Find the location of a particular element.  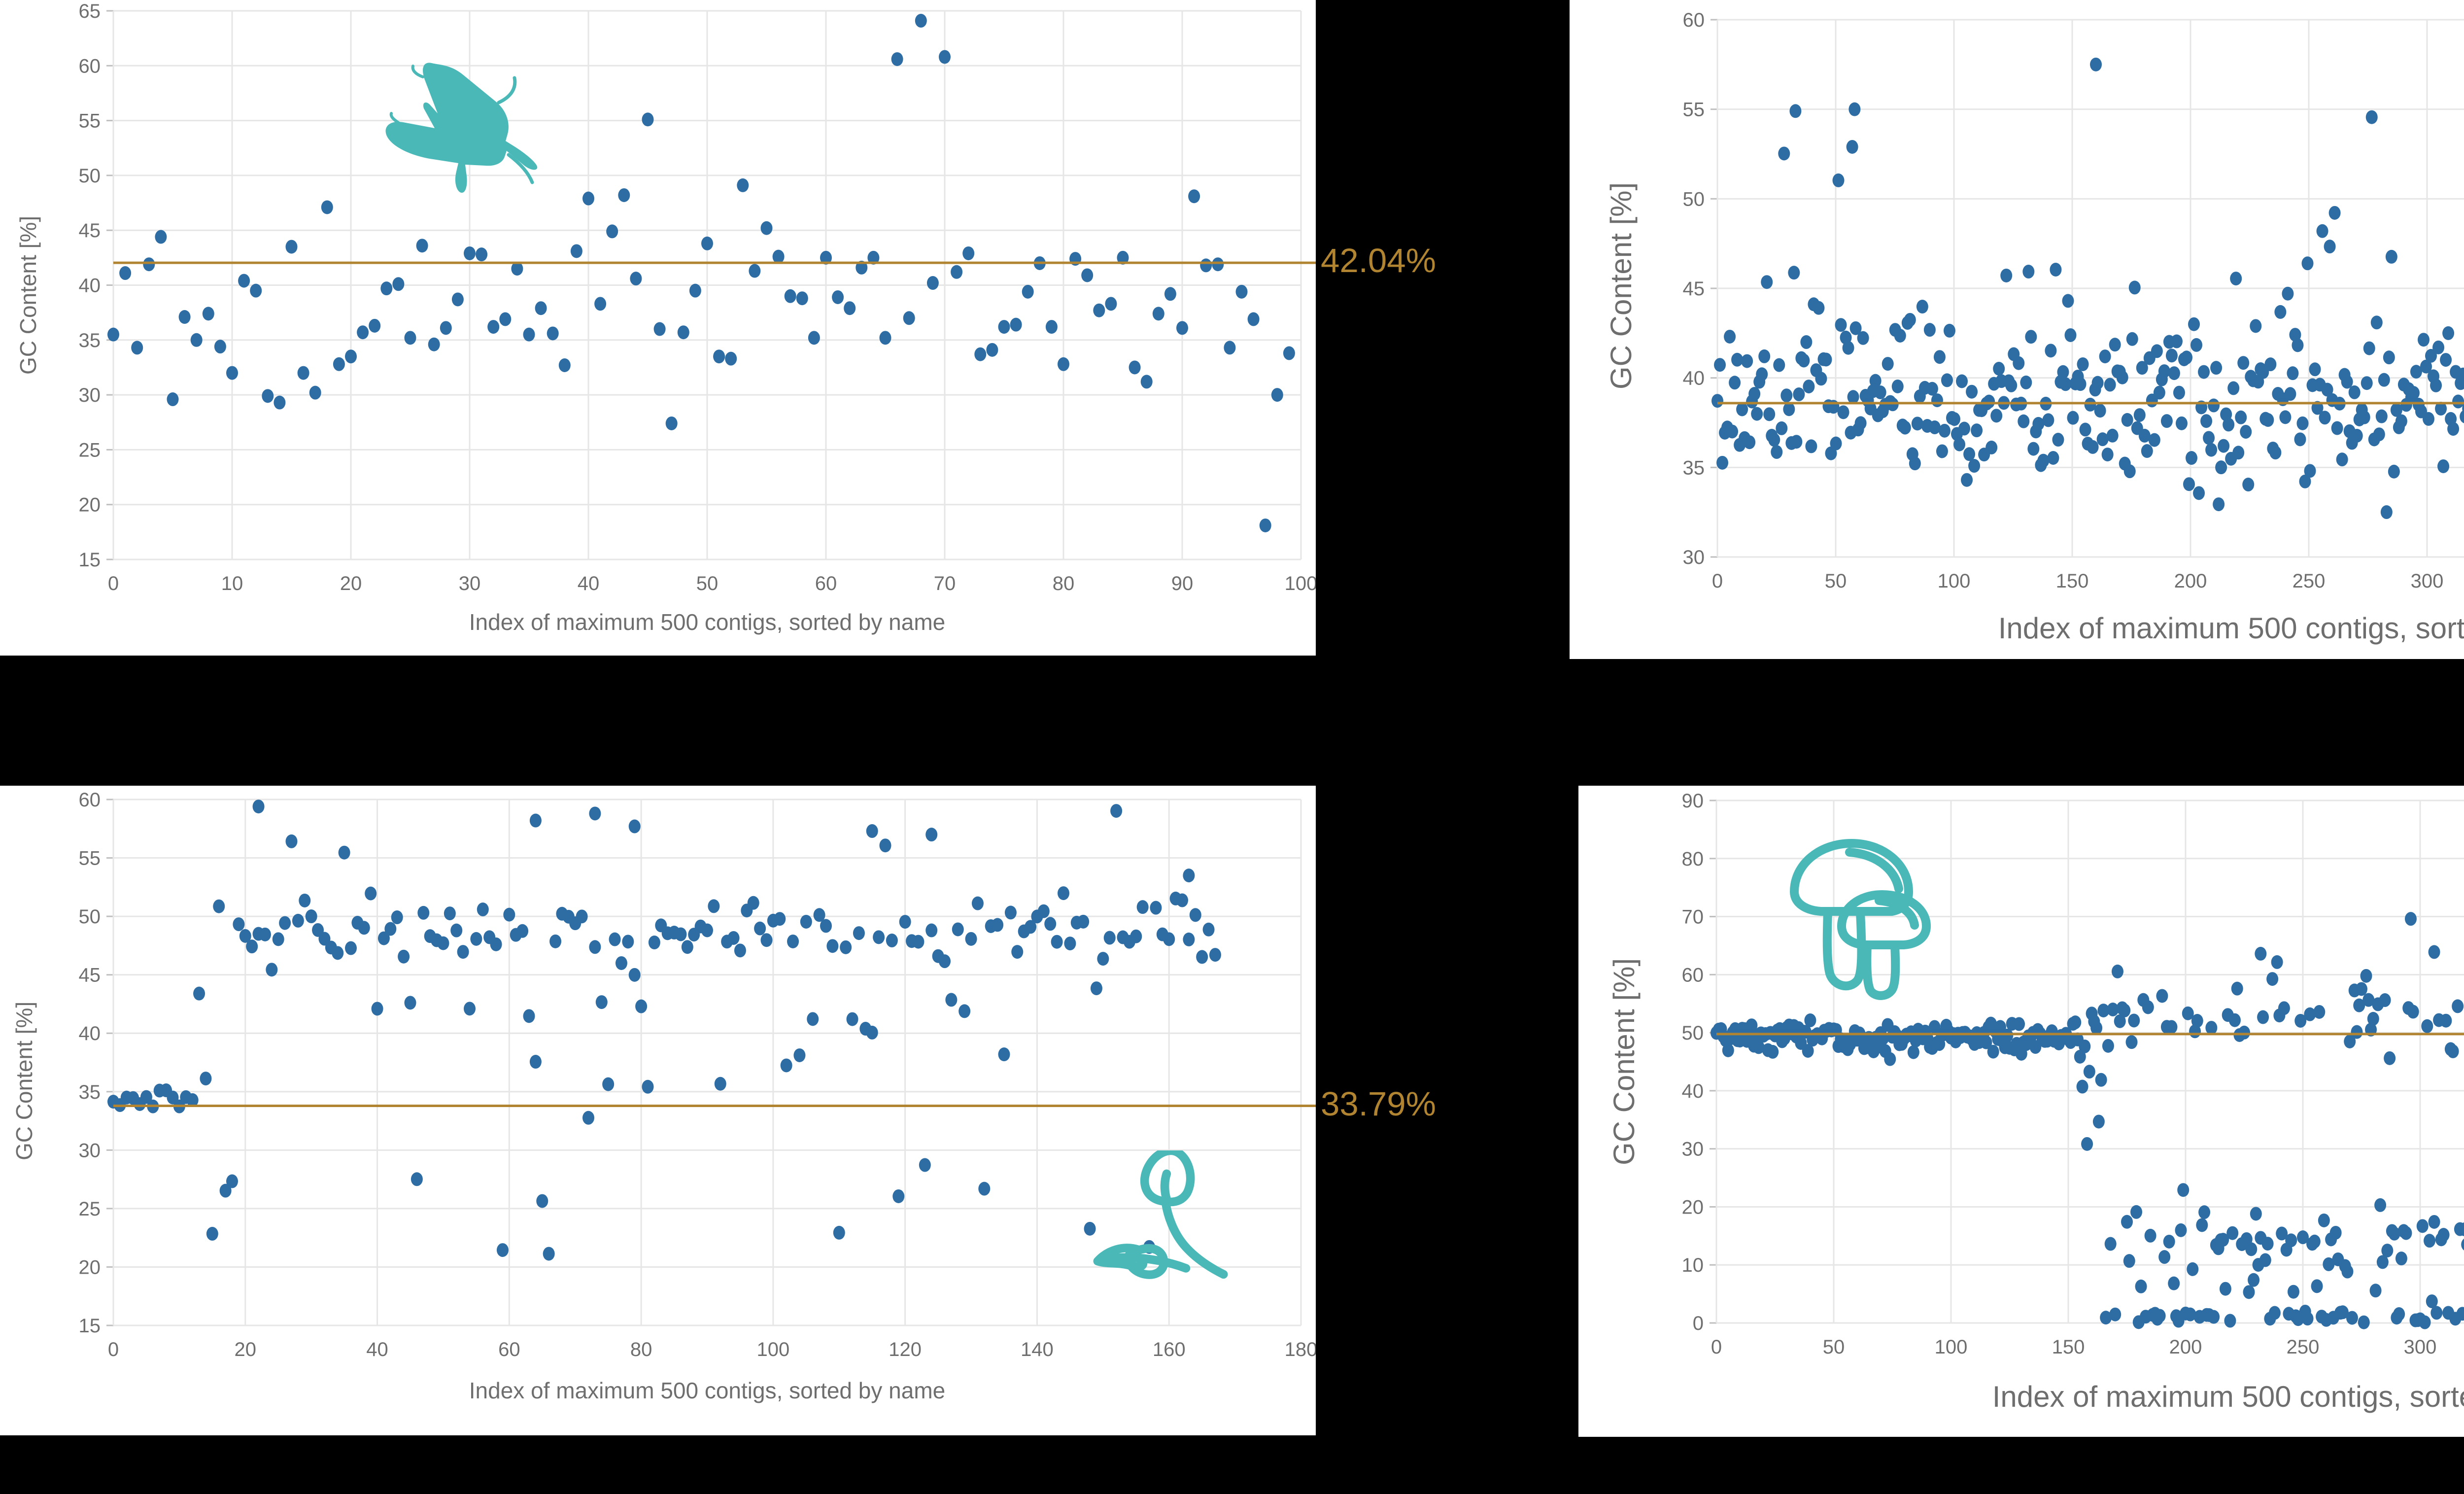

x-axis-tick-label: 100 is located at coordinates (773, 1349).